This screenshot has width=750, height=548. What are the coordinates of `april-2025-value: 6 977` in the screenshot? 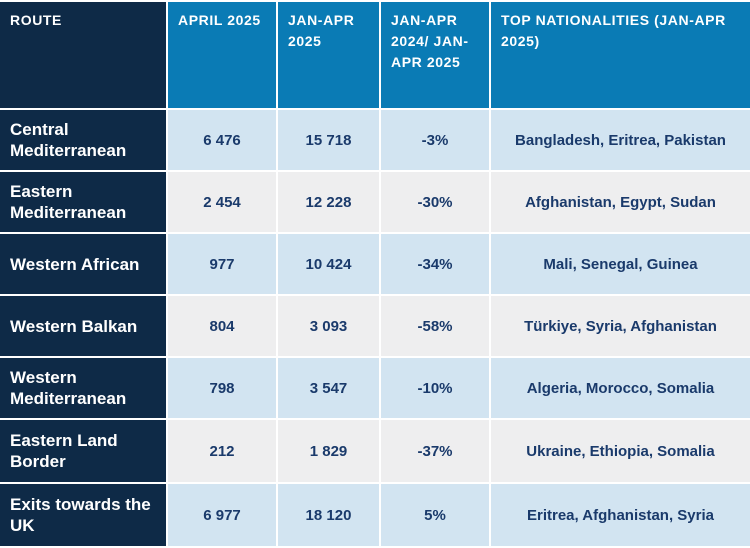 It's located at (222, 515).